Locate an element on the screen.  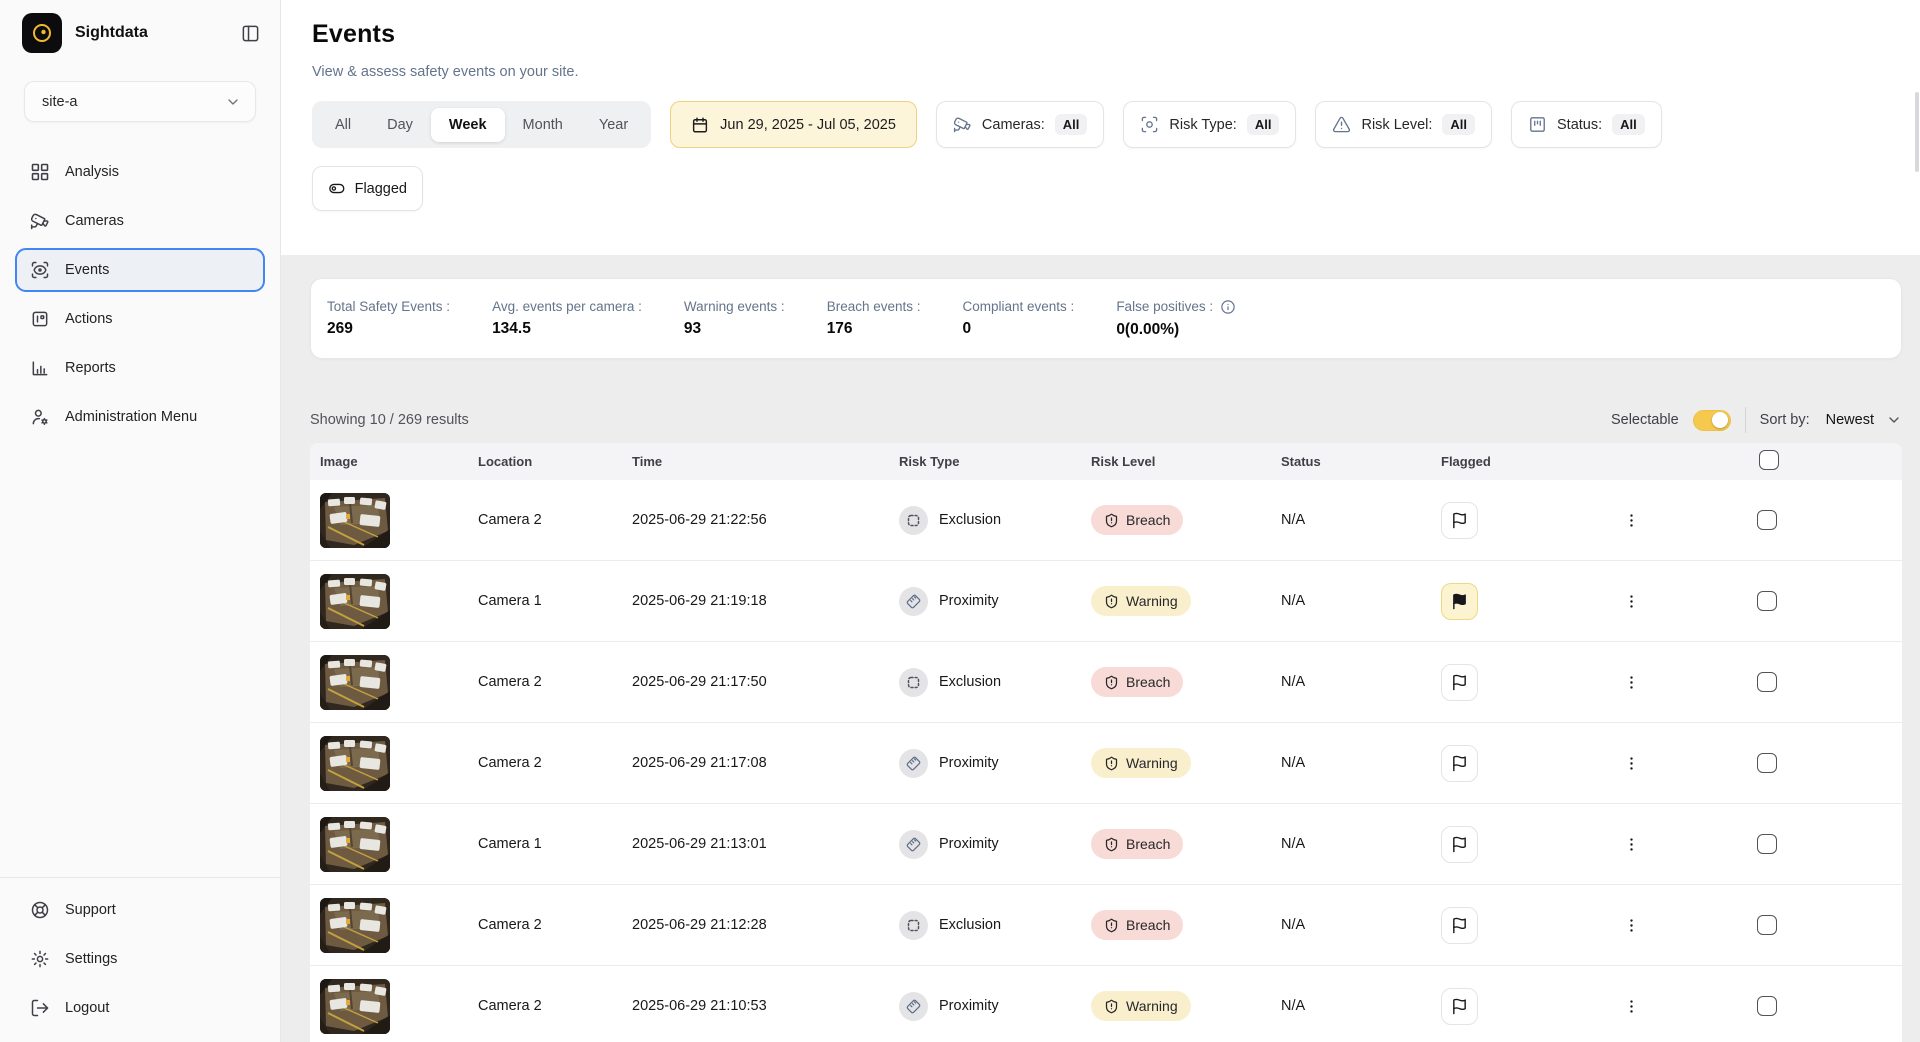
sidebar-item-cameras: Cameras is located at coordinates (140, 221).